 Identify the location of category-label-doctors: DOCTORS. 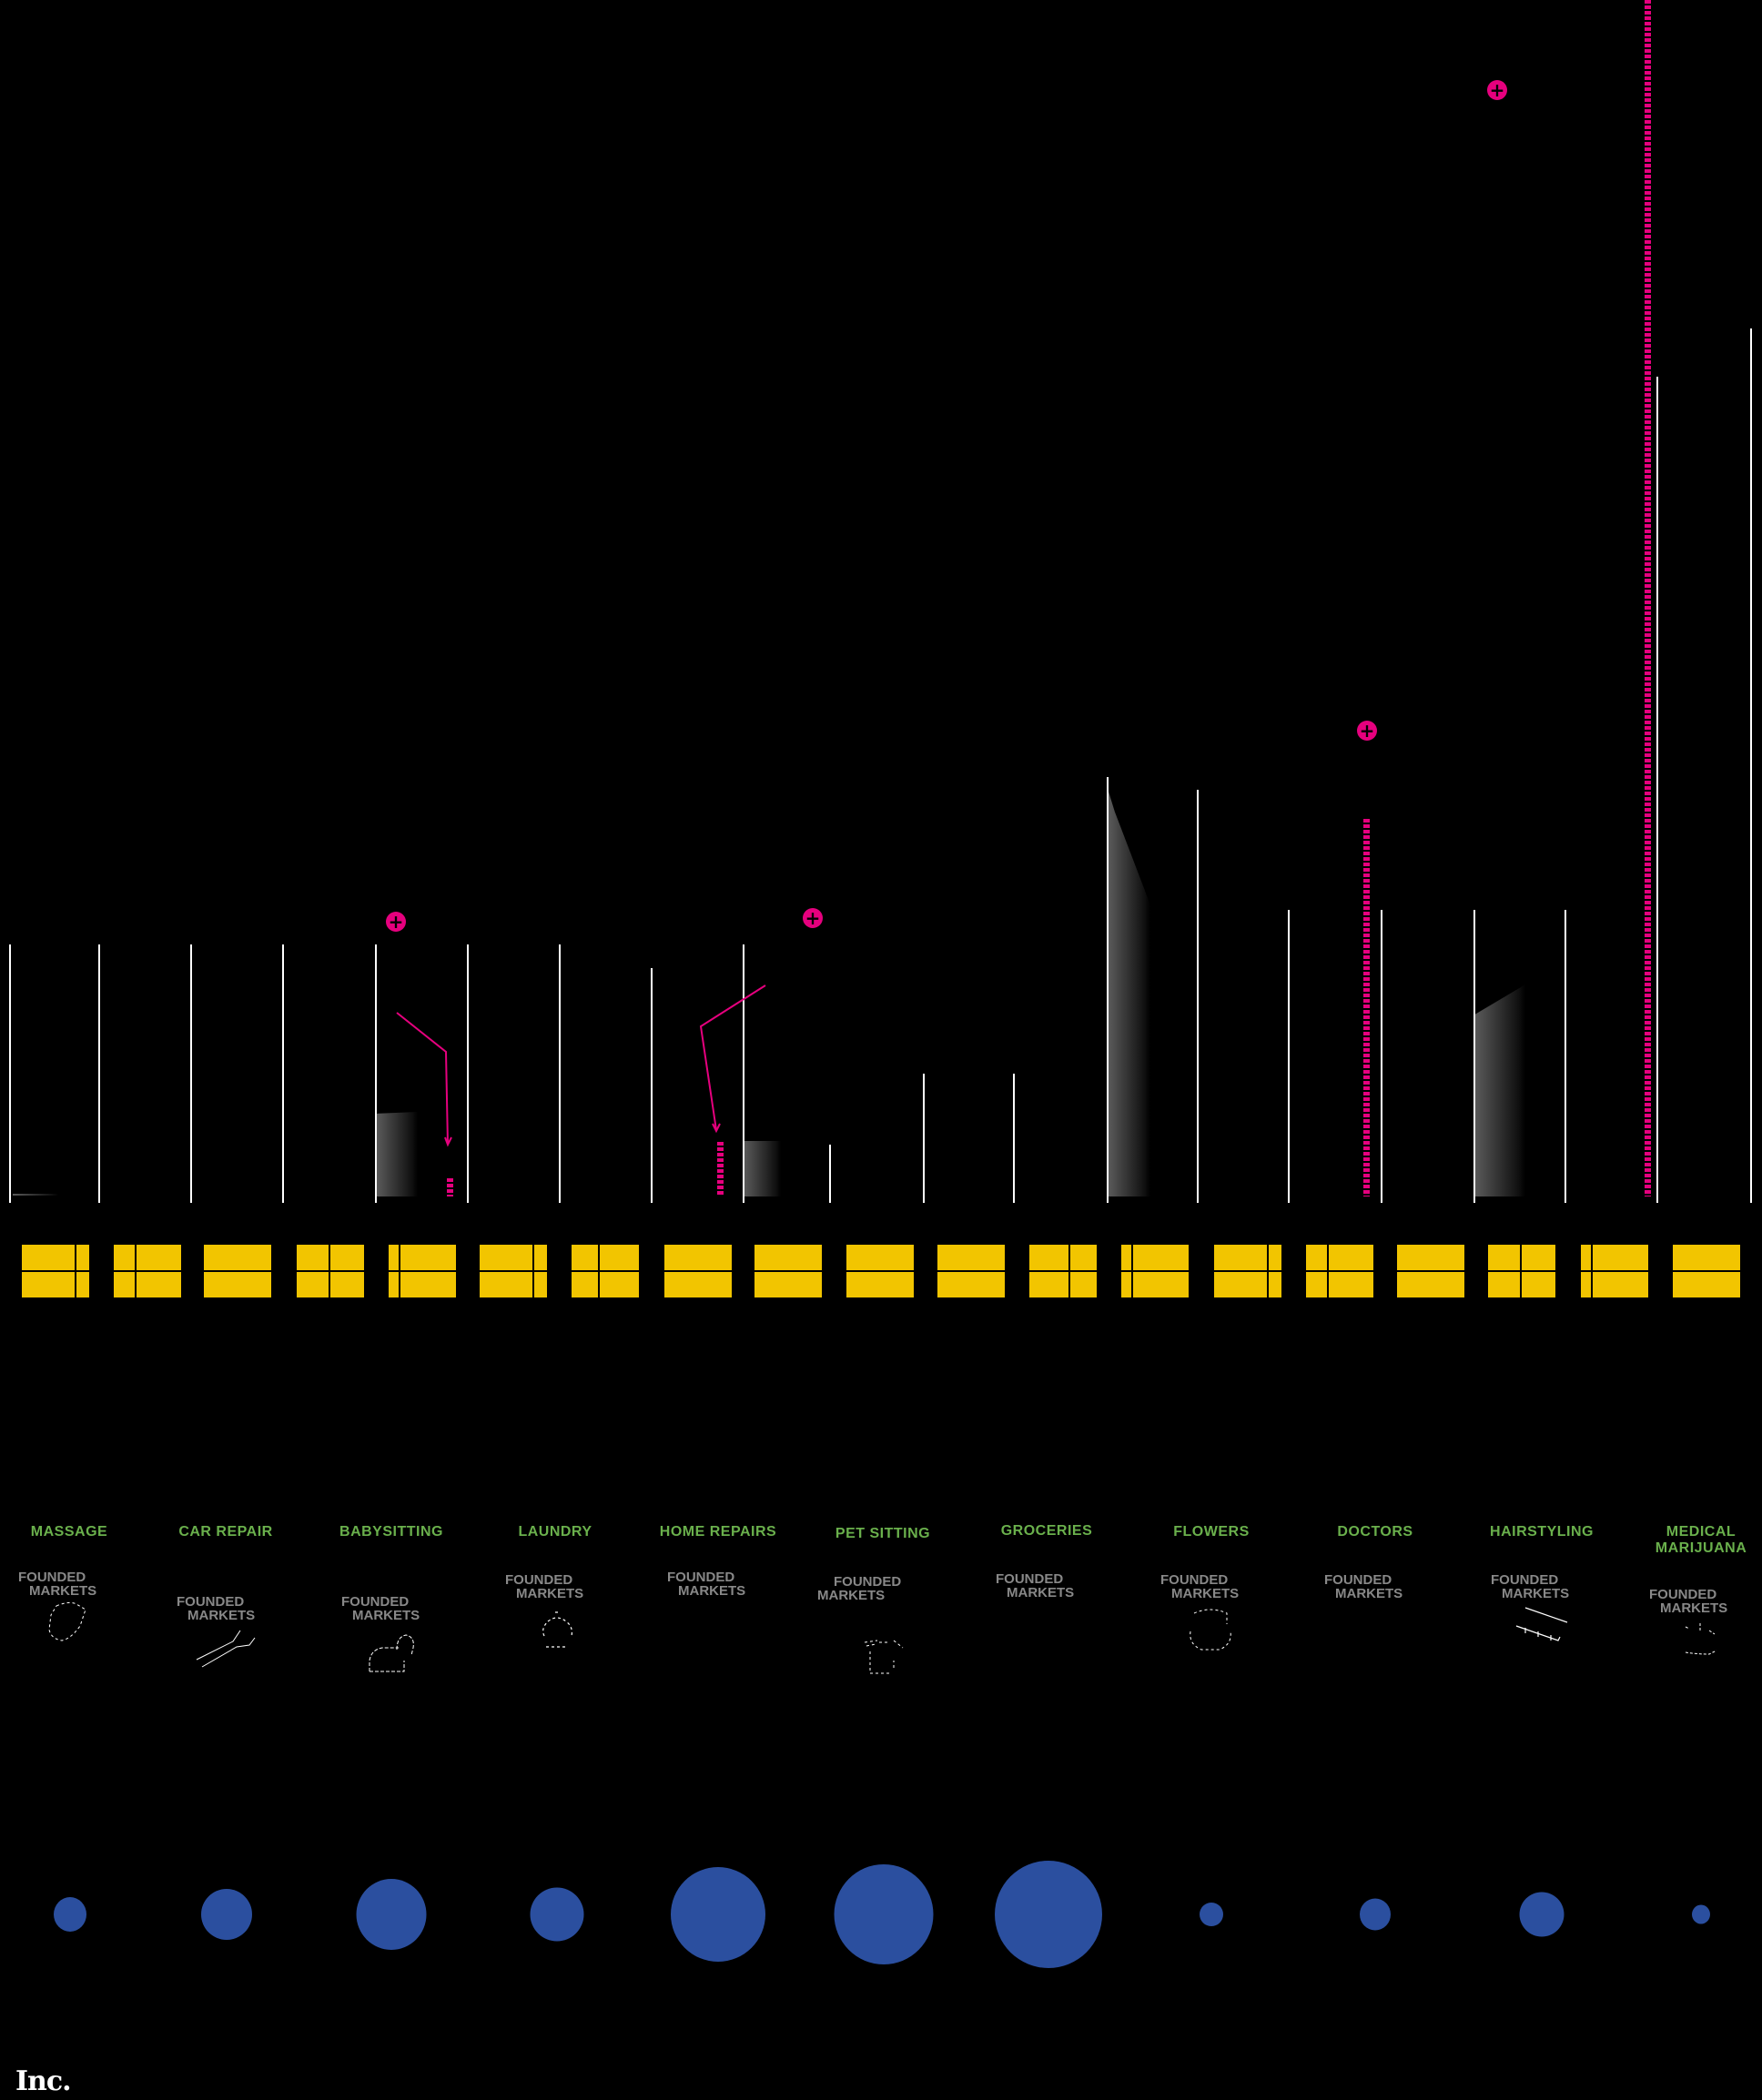
(1375, 1532).